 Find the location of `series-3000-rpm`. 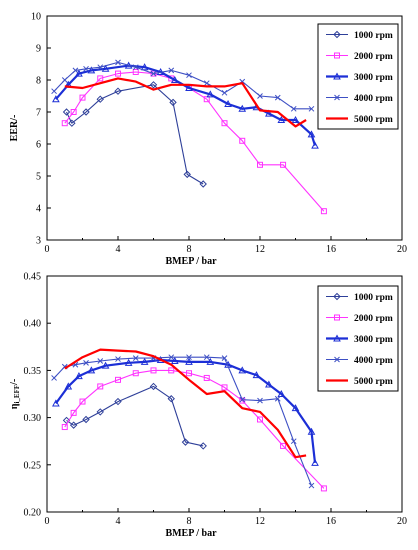

series-3000-rpm is located at coordinates (185, 105).